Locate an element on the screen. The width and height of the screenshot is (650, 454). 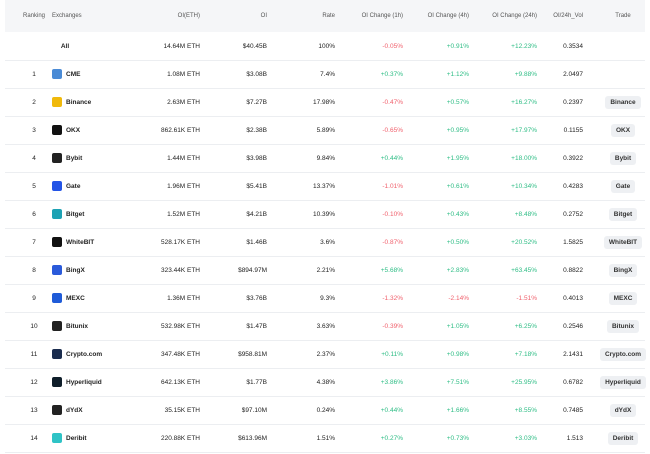
trade-button: Hyperliquid is located at coordinates (623, 382).